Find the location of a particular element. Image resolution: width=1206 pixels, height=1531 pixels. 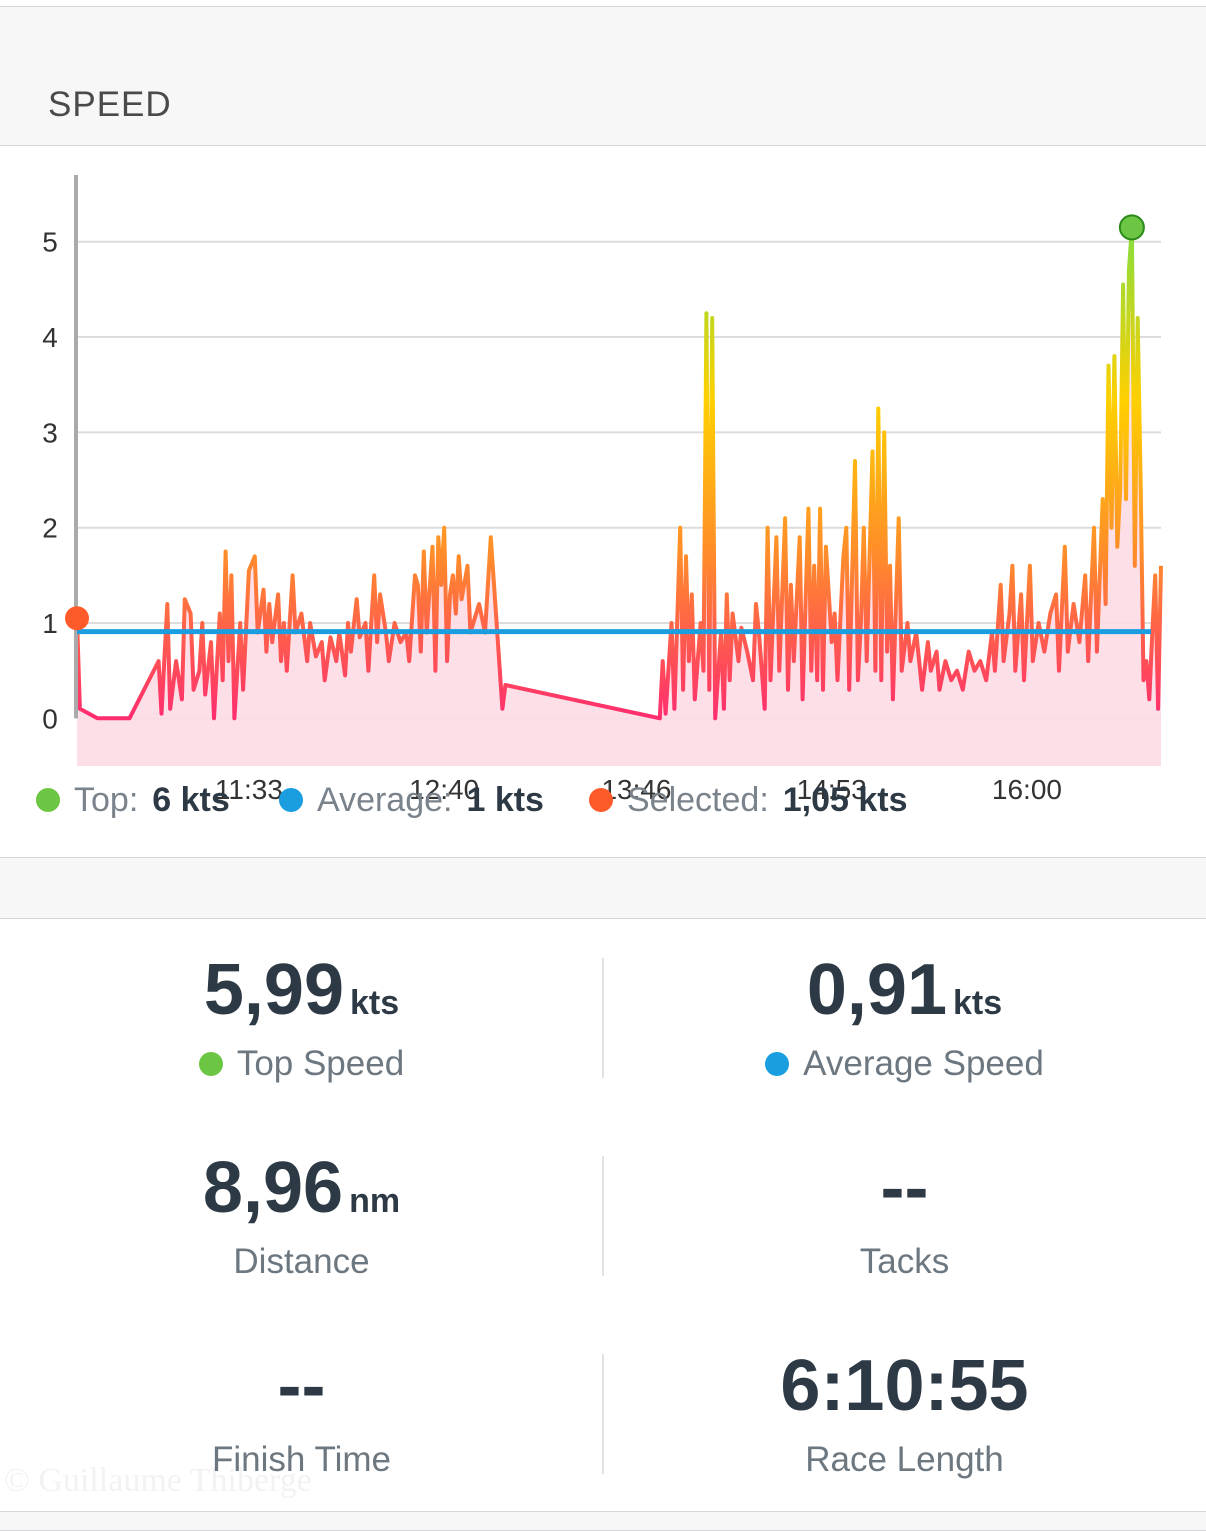

legend-entry: Average: 1 kts is located at coordinates (430, 800).